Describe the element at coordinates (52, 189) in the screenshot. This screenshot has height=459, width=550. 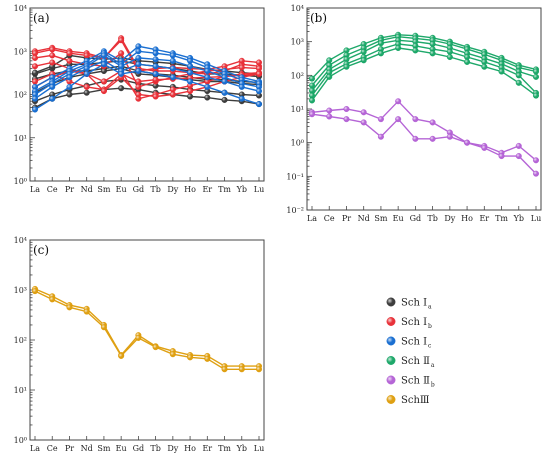
I see `x-tick-label-ce: Ce` at that location.